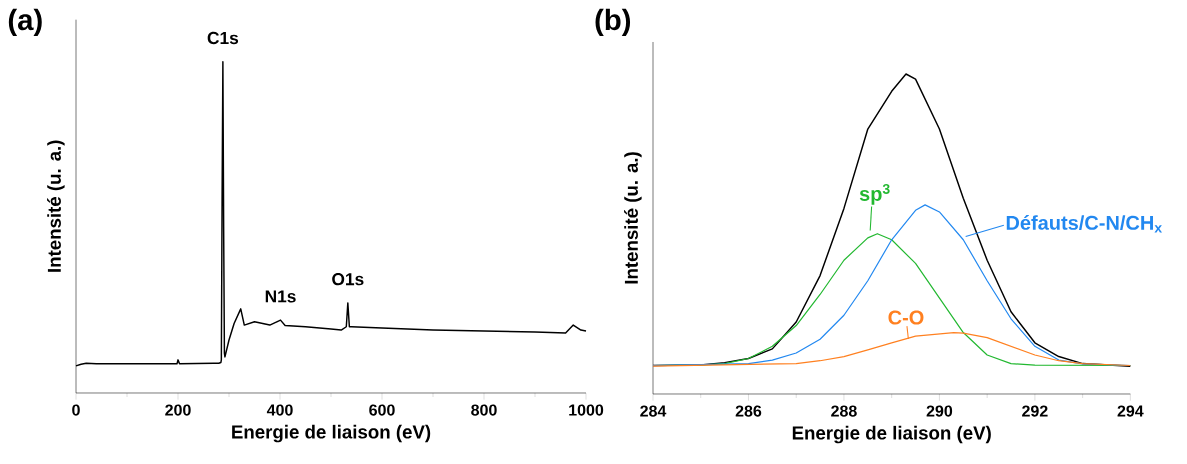 The height and width of the screenshot is (464, 1187). Describe the element at coordinates (1130, 411) in the screenshot. I see `x-tick-label: 294` at that location.